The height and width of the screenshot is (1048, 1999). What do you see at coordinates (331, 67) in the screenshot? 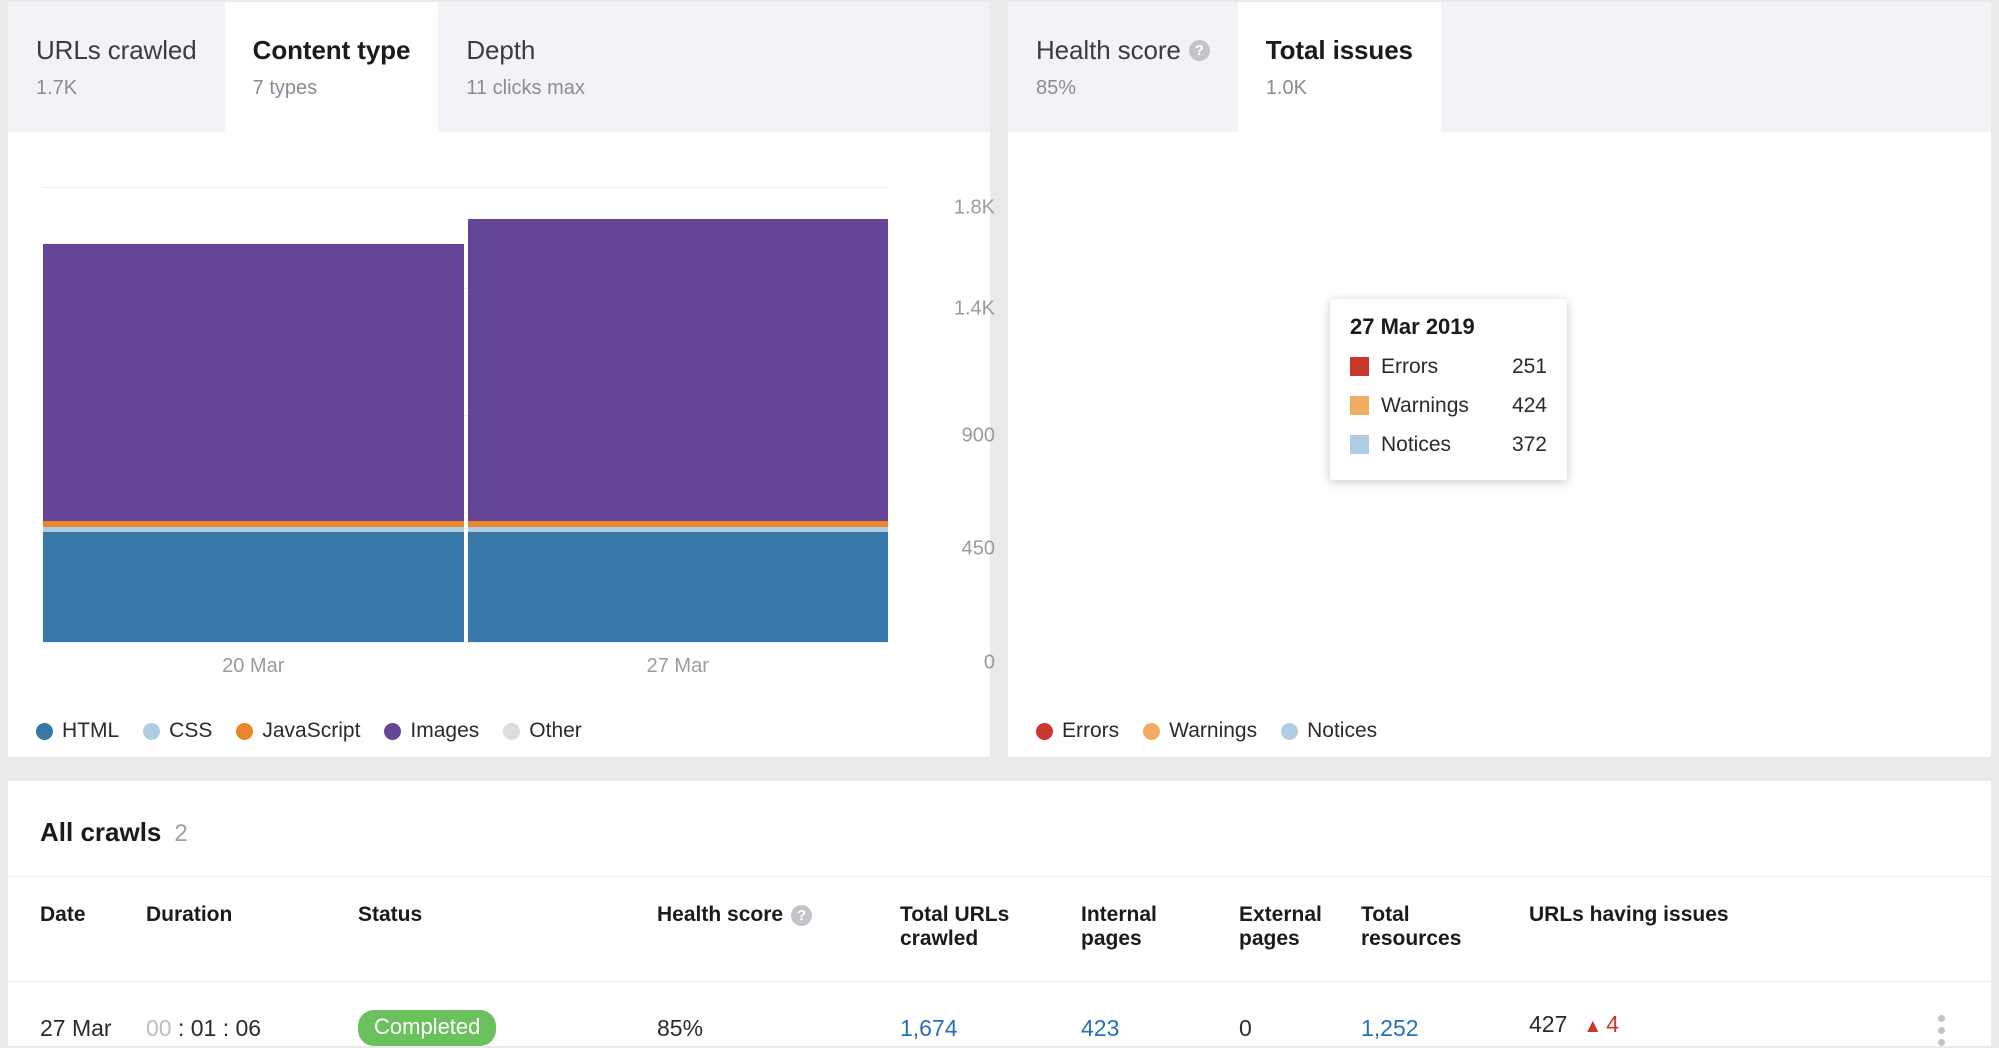
I see `tab-content-type: Content type 7 types` at bounding box center [331, 67].